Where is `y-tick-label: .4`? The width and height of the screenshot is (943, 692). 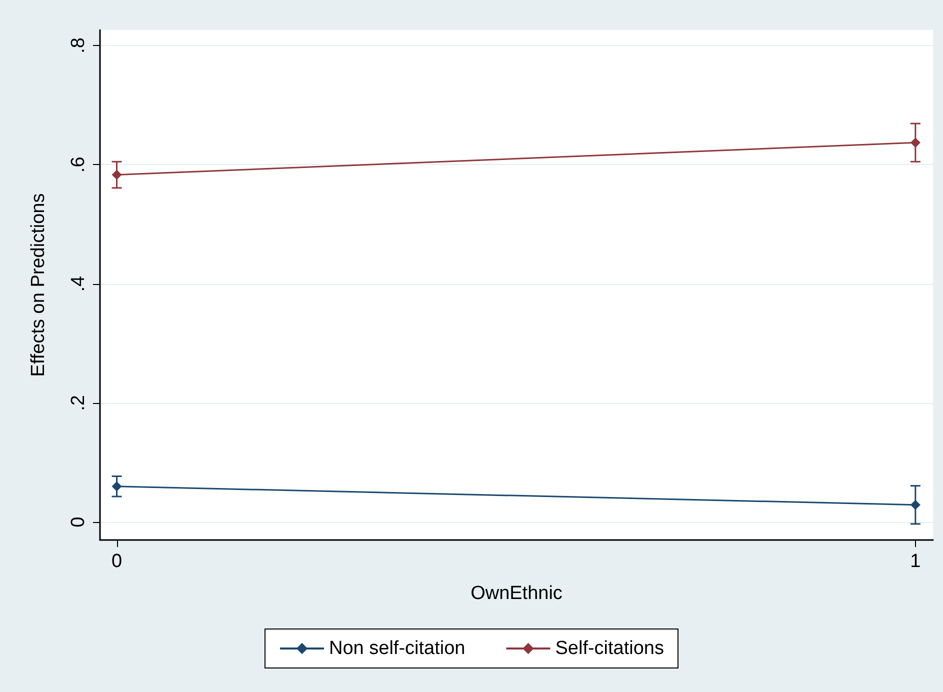
y-tick-label: .4 is located at coordinates (78, 283).